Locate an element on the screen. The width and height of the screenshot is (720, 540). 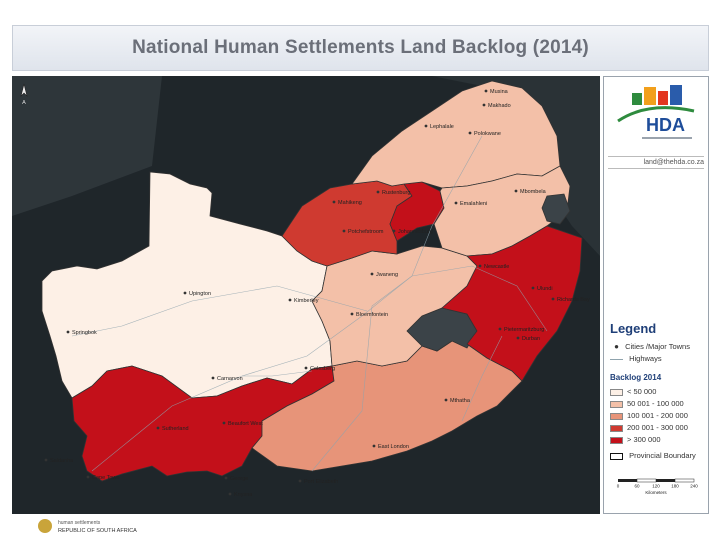
legend-class-label: > 300 000 is located at coordinates (644, 439).